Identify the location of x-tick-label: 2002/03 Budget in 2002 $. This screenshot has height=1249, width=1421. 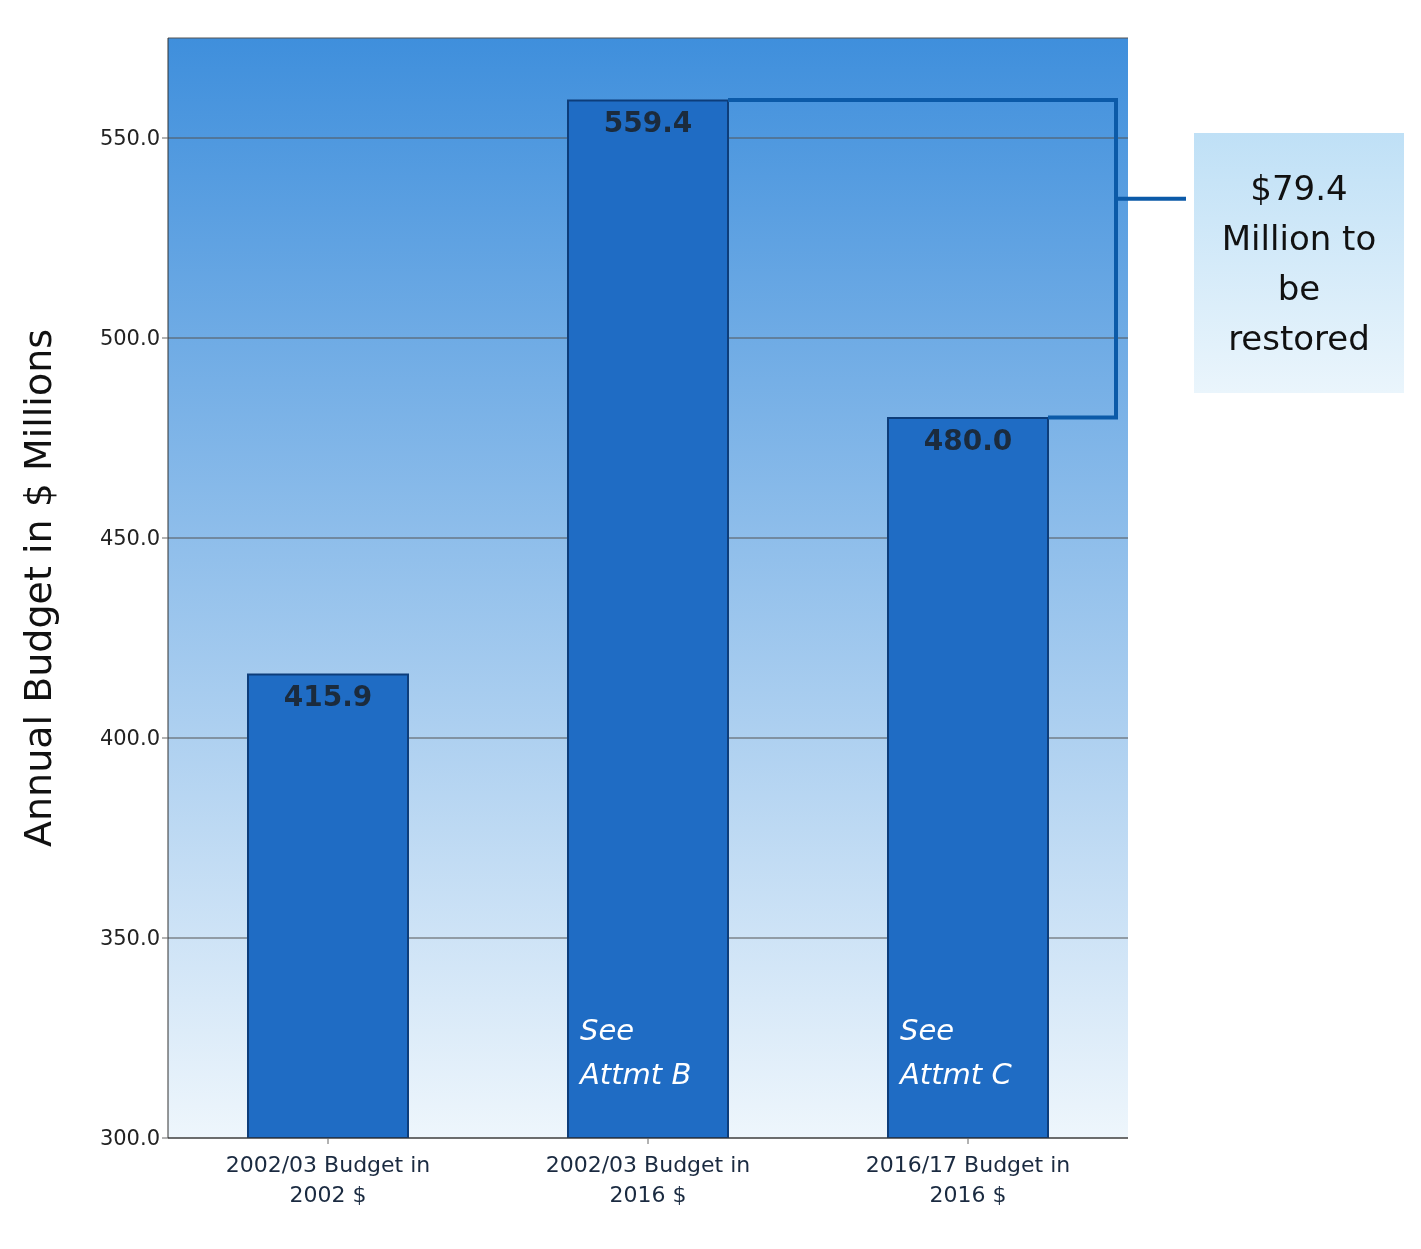
(328, 1179).